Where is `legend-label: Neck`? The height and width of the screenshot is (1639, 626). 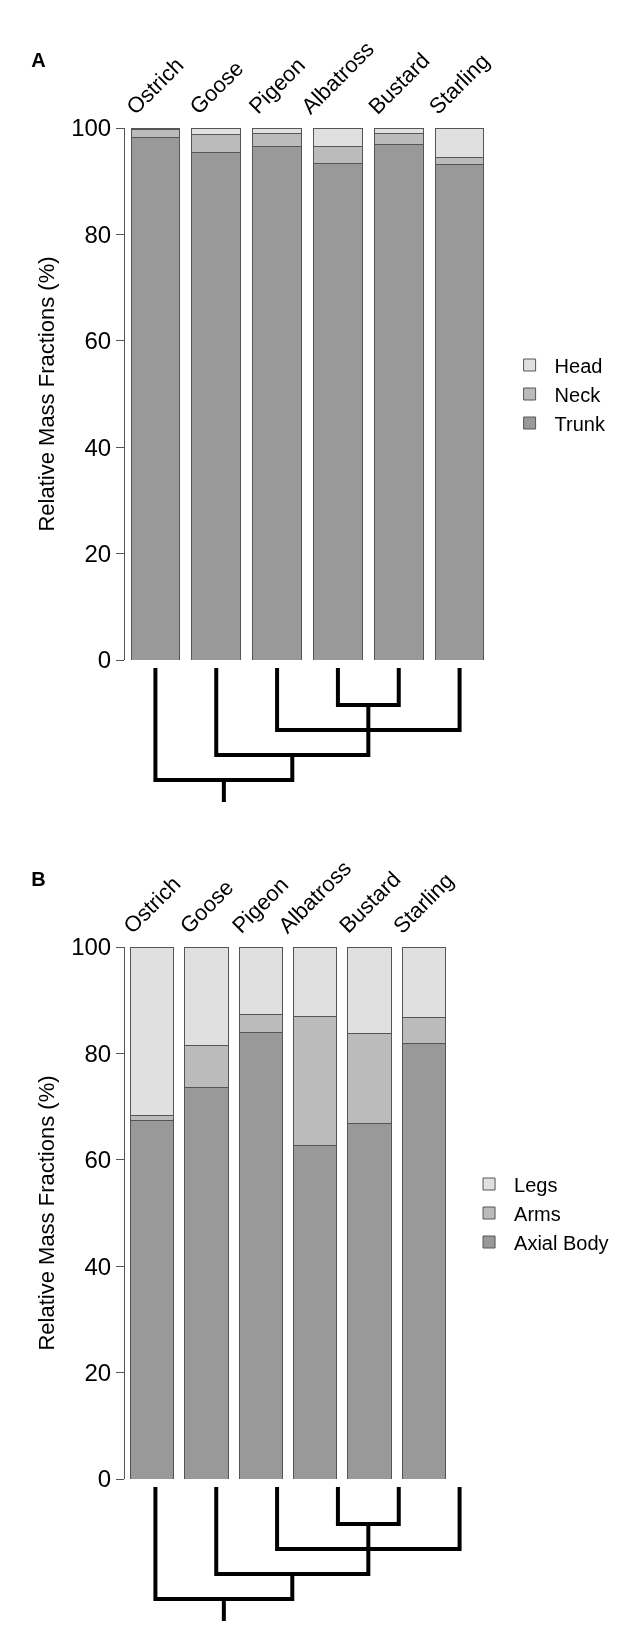
legend-label: Neck is located at coordinates (578, 394).